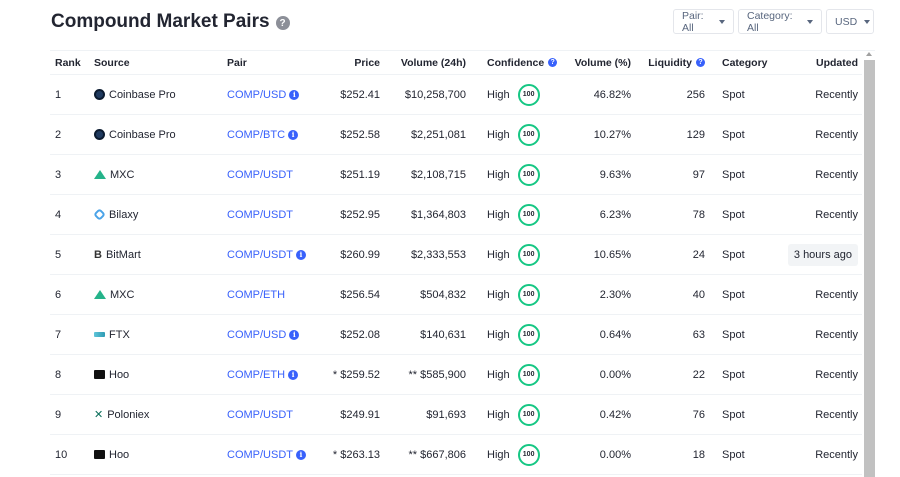 The height and width of the screenshot is (477, 900). What do you see at coordinates (433, 62) in the screenshot?
I see `header-volume: Volume (24h)` at bounding box center [433, 62].